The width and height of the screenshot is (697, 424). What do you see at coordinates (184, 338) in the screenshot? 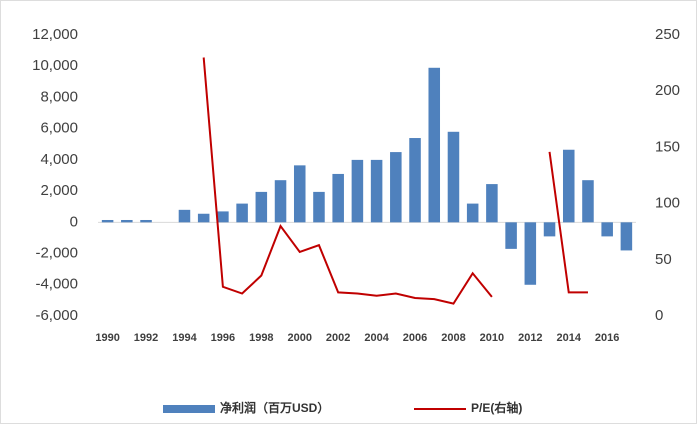
I see `x-tick-label: 1994` at bounding box center [184, 338].